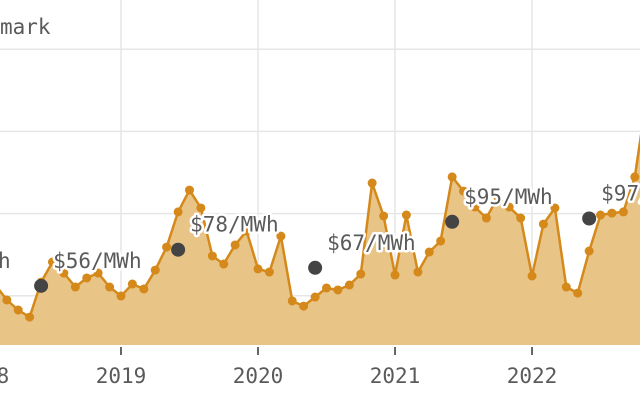 This screenshot has width=640, height=400. Describe the element at coordinates (258, 376) in the screenshot. I see `x-tick-label: 2020` at that location.